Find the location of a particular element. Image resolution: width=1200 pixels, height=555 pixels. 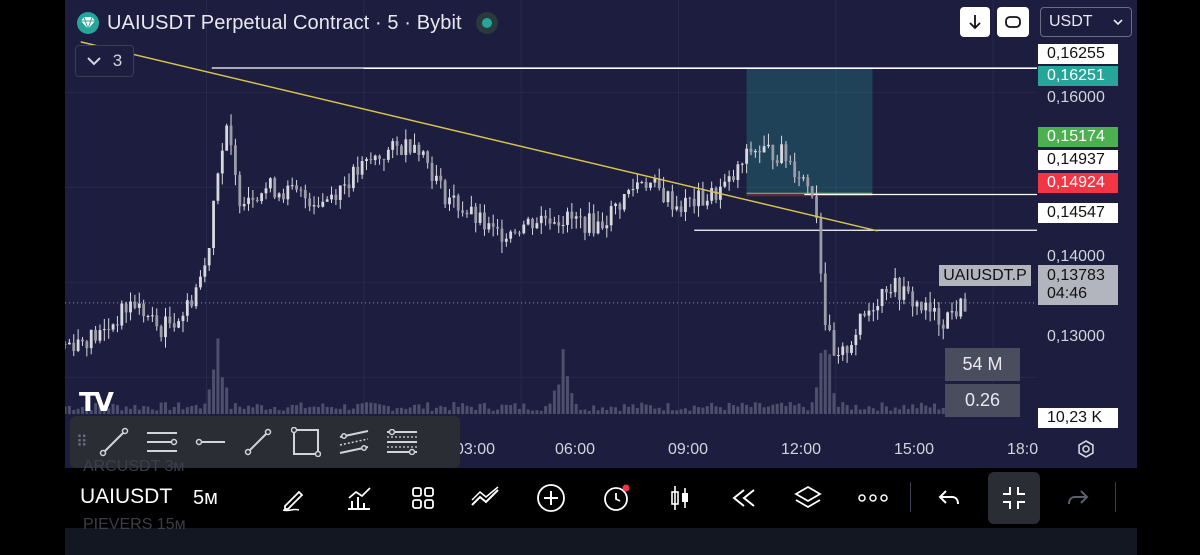

fib-tool-icon is located at coordinates (402, 442).